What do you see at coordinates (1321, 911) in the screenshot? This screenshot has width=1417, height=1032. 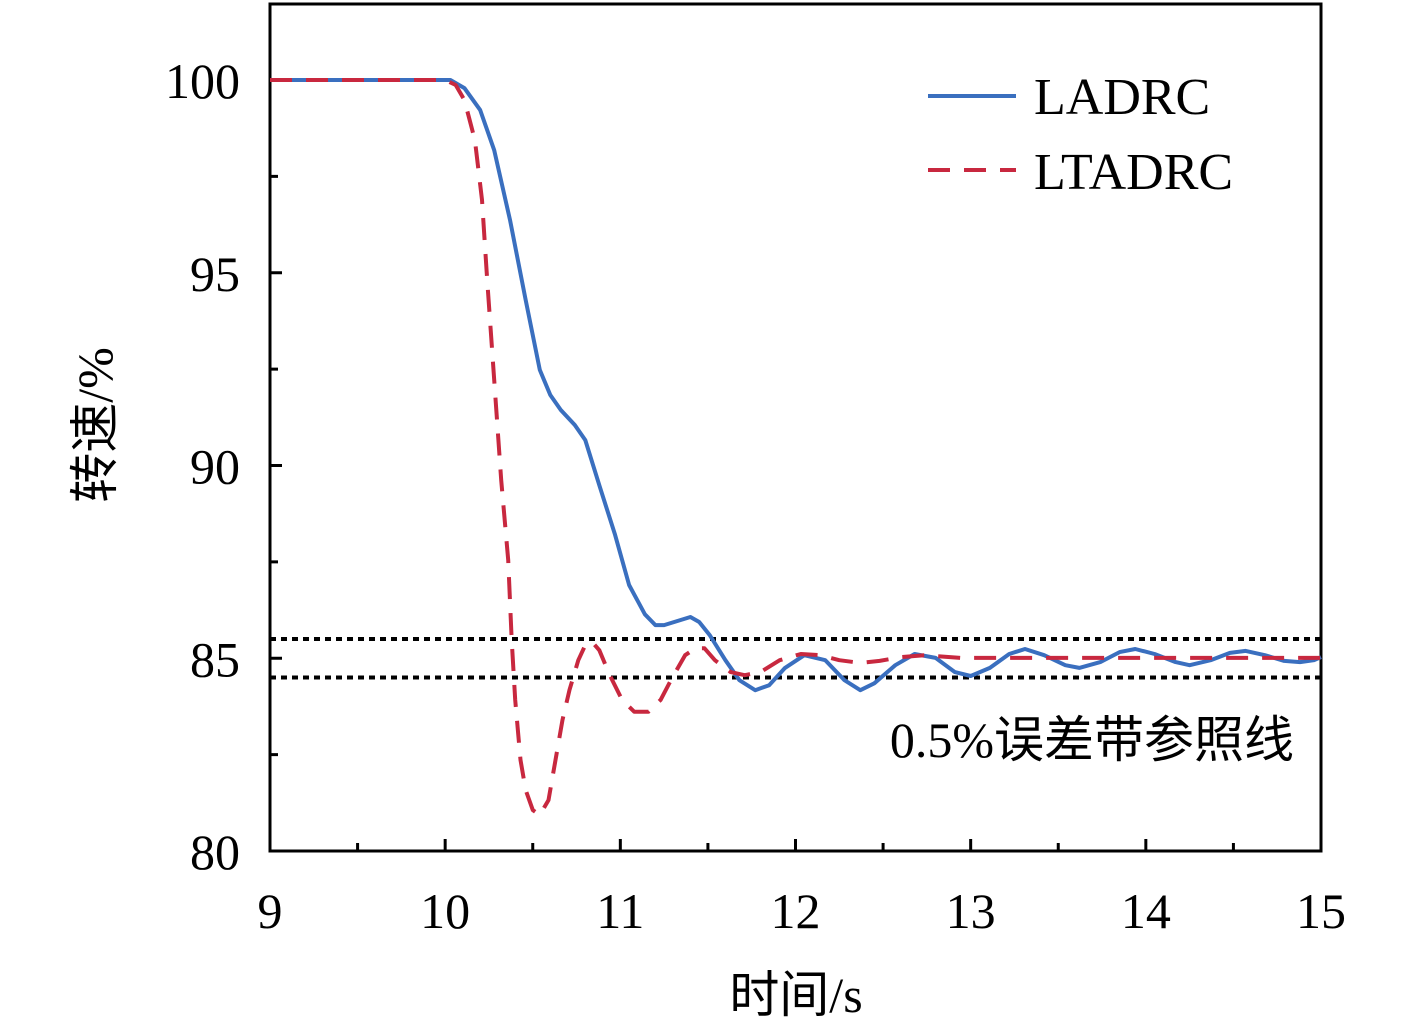 I see `x-tick-label: 15` at bounding box center [1321, 911].